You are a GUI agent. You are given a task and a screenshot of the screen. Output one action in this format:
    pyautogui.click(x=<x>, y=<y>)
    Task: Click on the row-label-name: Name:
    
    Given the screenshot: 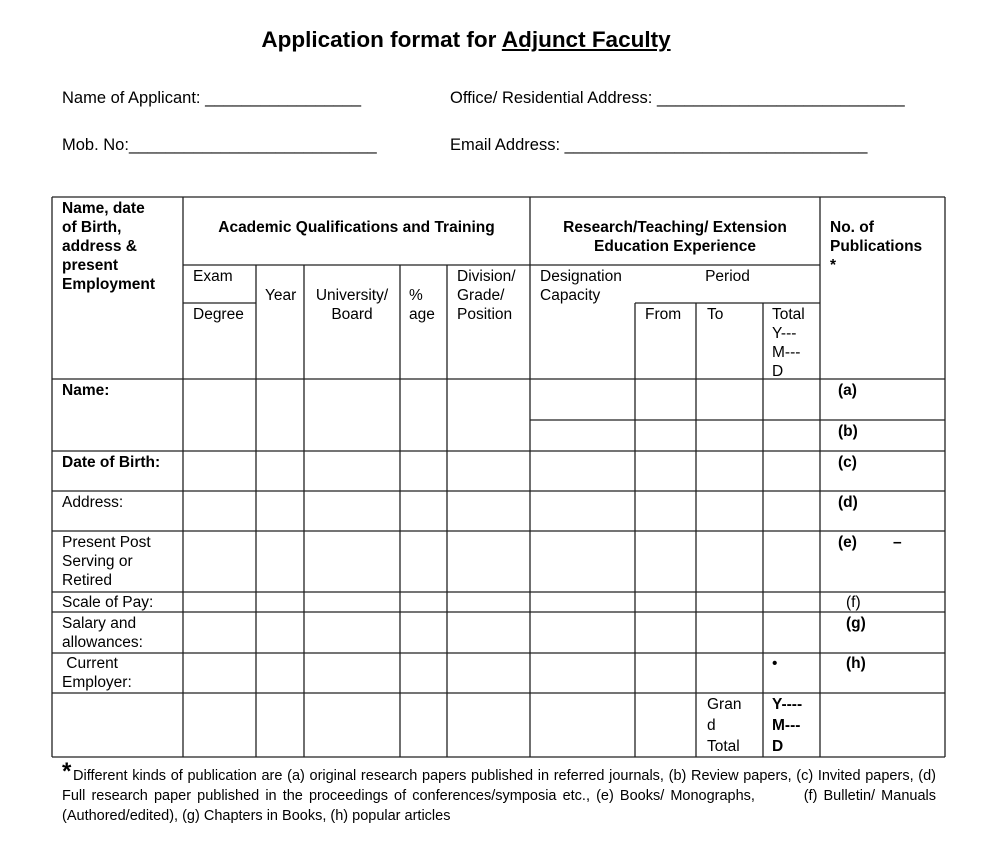 What is the action you would take?
    pyautogui.click(x=86, y=390)
    